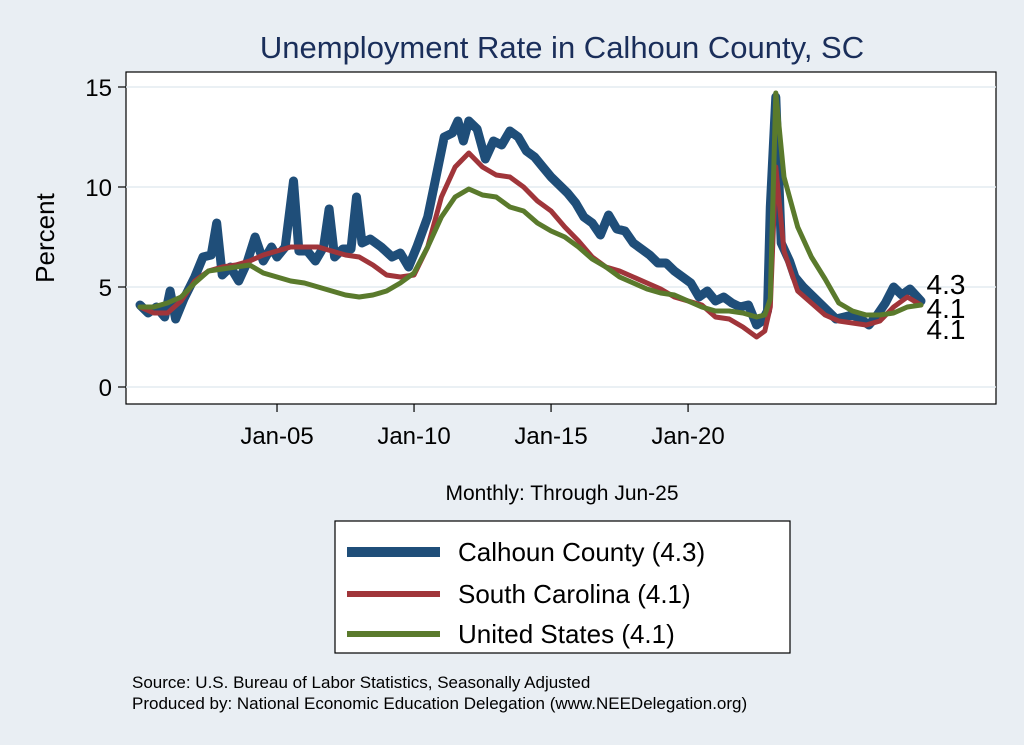 This screenshot has width=1024, height=745. Describe the element at coordinates (581, 552) in the screenshot. I see `legend-label-1: Calhoun County (4.3)` at that location.